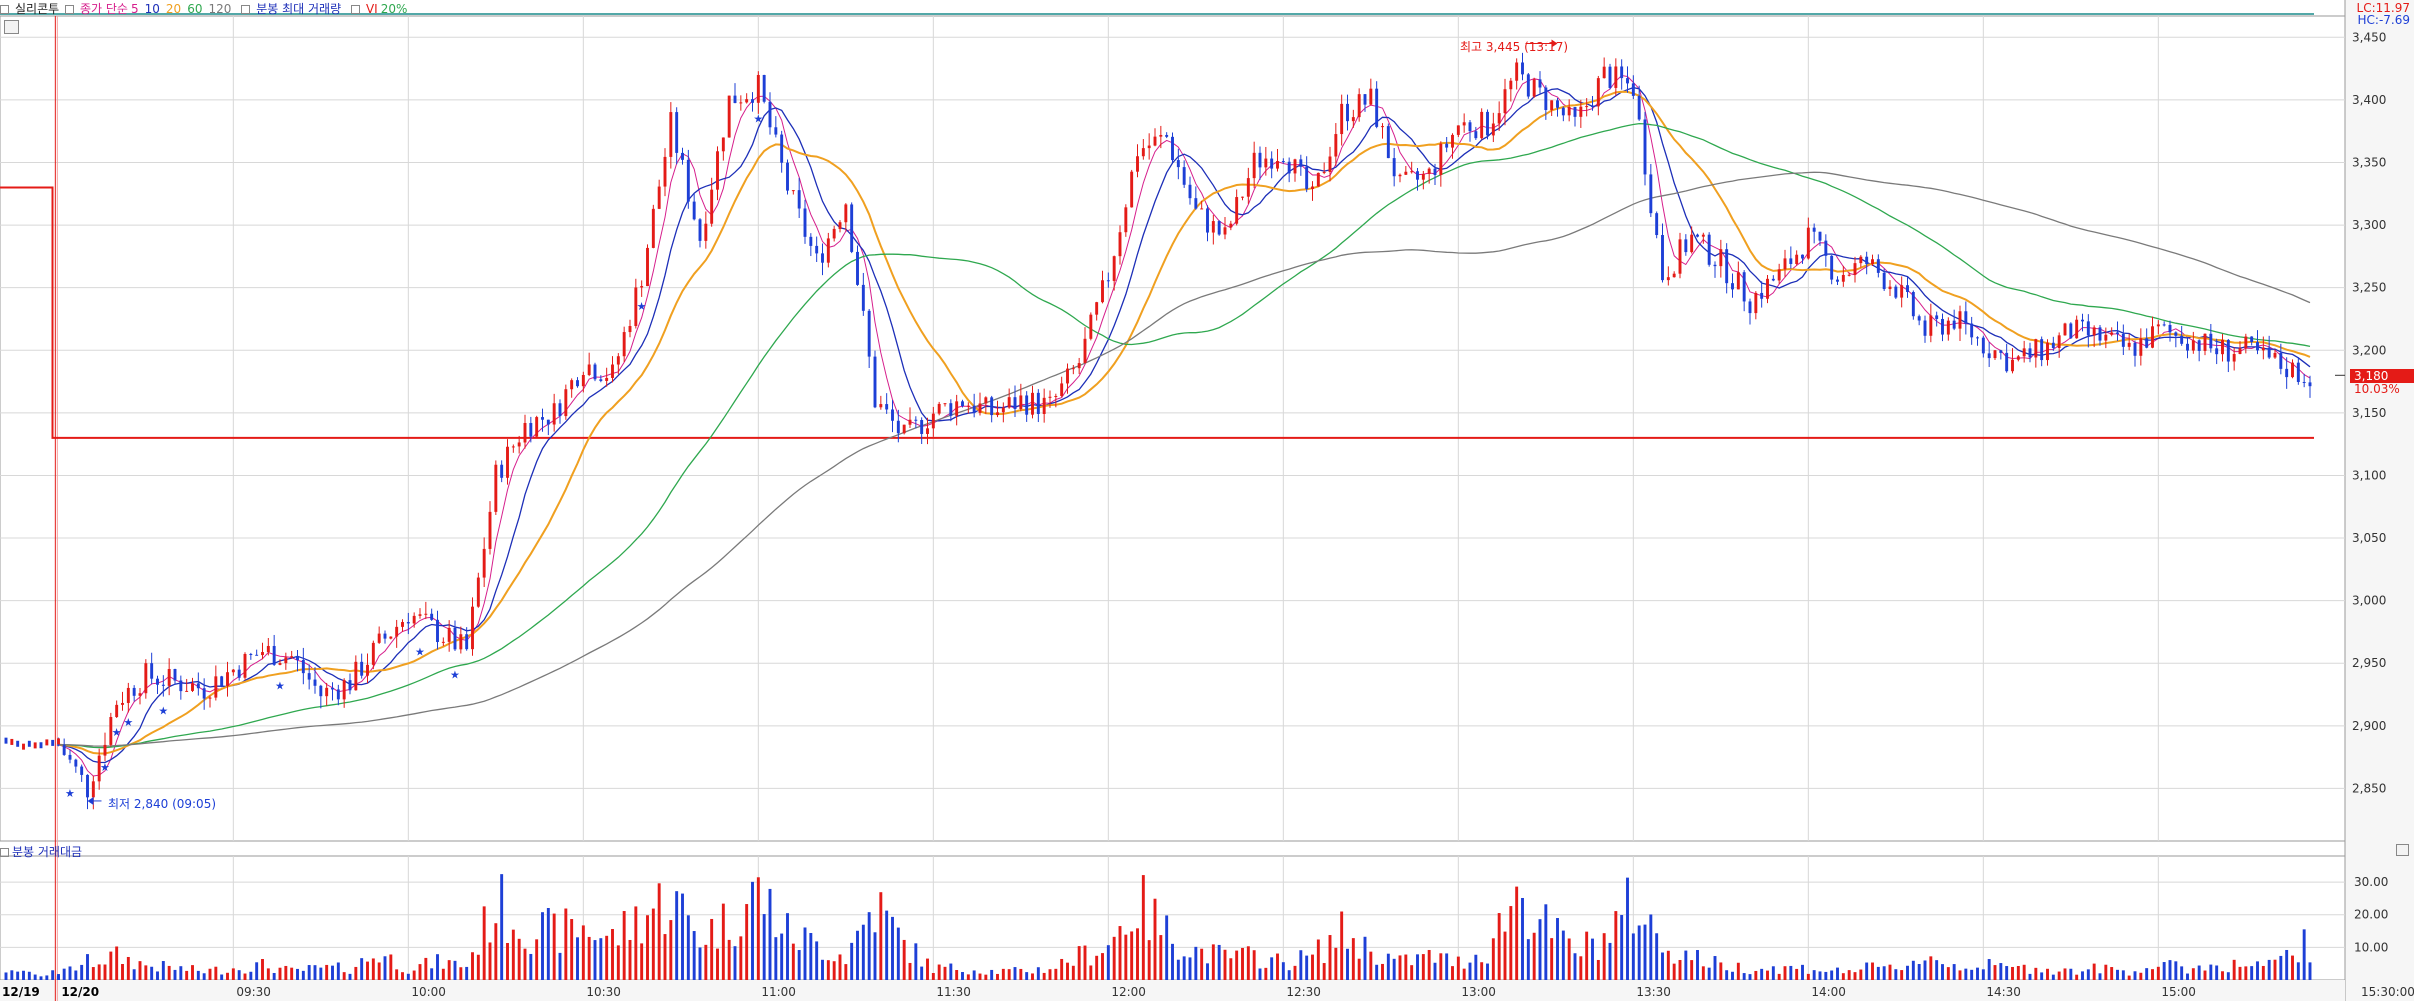 The width and height of the screenshot is (2414, 1001). Describe the element at coordinates (355, 9) in the screenshot. I see `vi-toggle-icon` at that location.